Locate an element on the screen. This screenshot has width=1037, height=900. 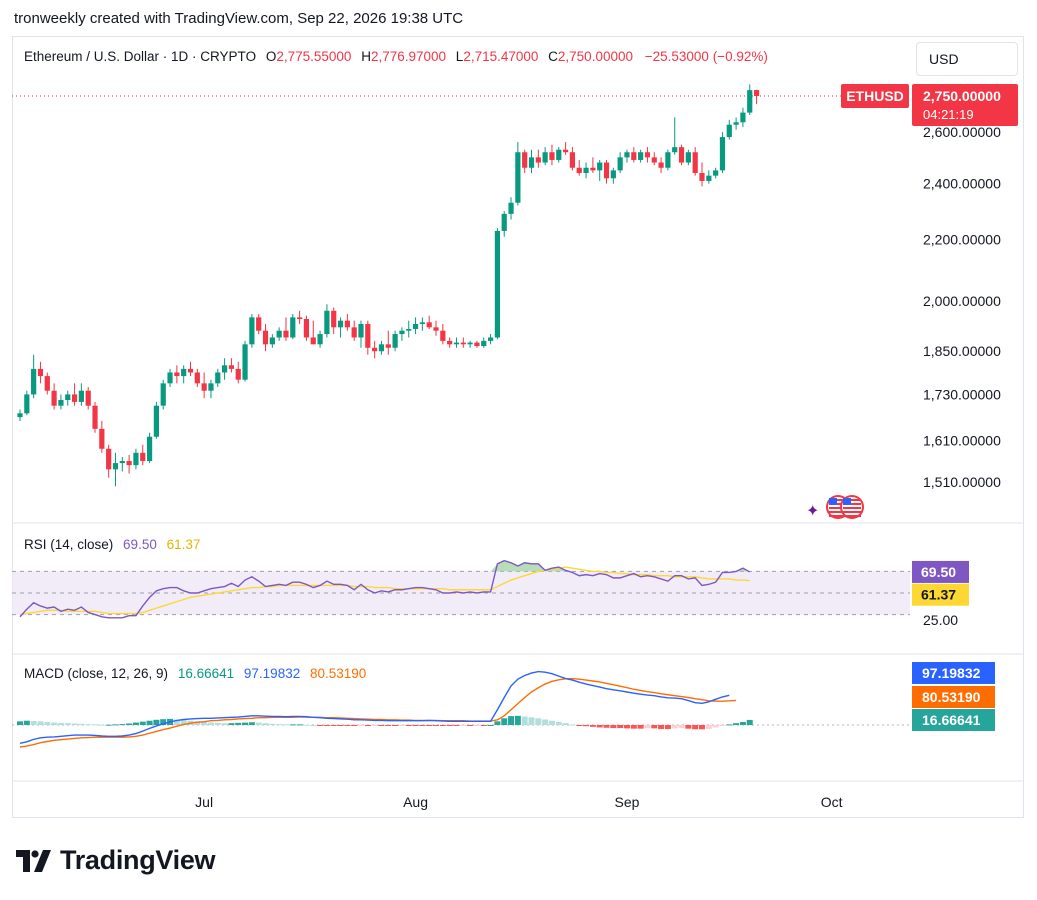
time-tick-label: Oct is located at coordinates (832, 802).